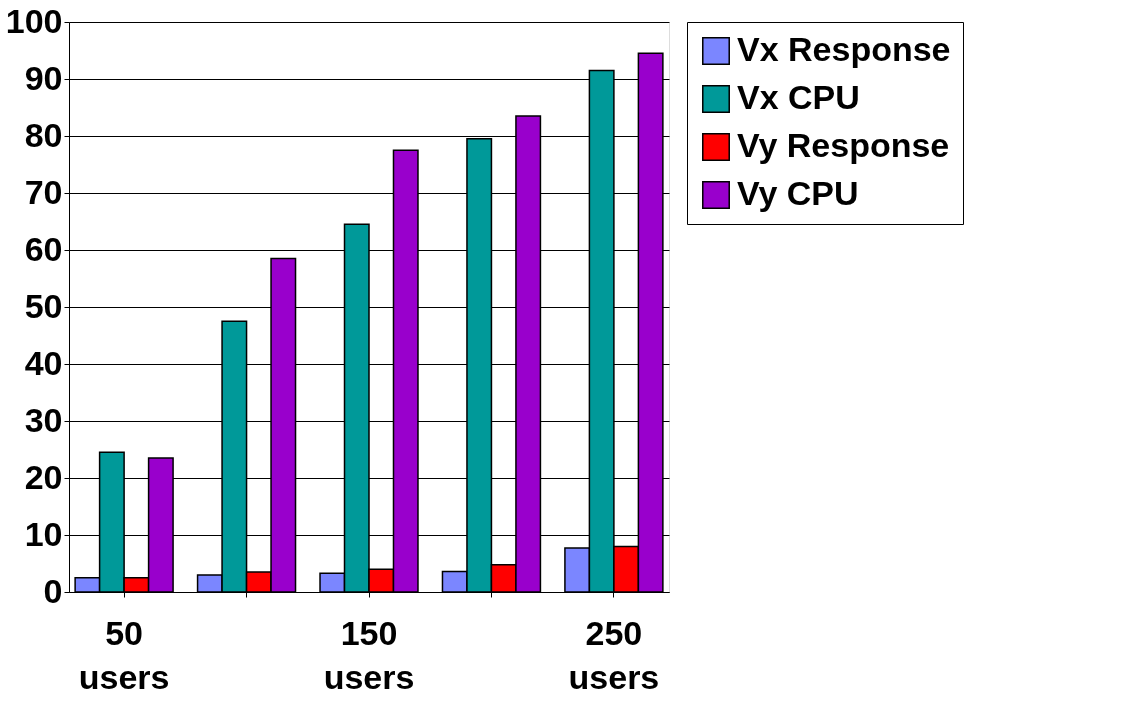 The height and width of the screenshot is (728, 1143). Describe the element at coordinates (53, 590) in the screenshot. I see `y-tick-label: 0` at that location.